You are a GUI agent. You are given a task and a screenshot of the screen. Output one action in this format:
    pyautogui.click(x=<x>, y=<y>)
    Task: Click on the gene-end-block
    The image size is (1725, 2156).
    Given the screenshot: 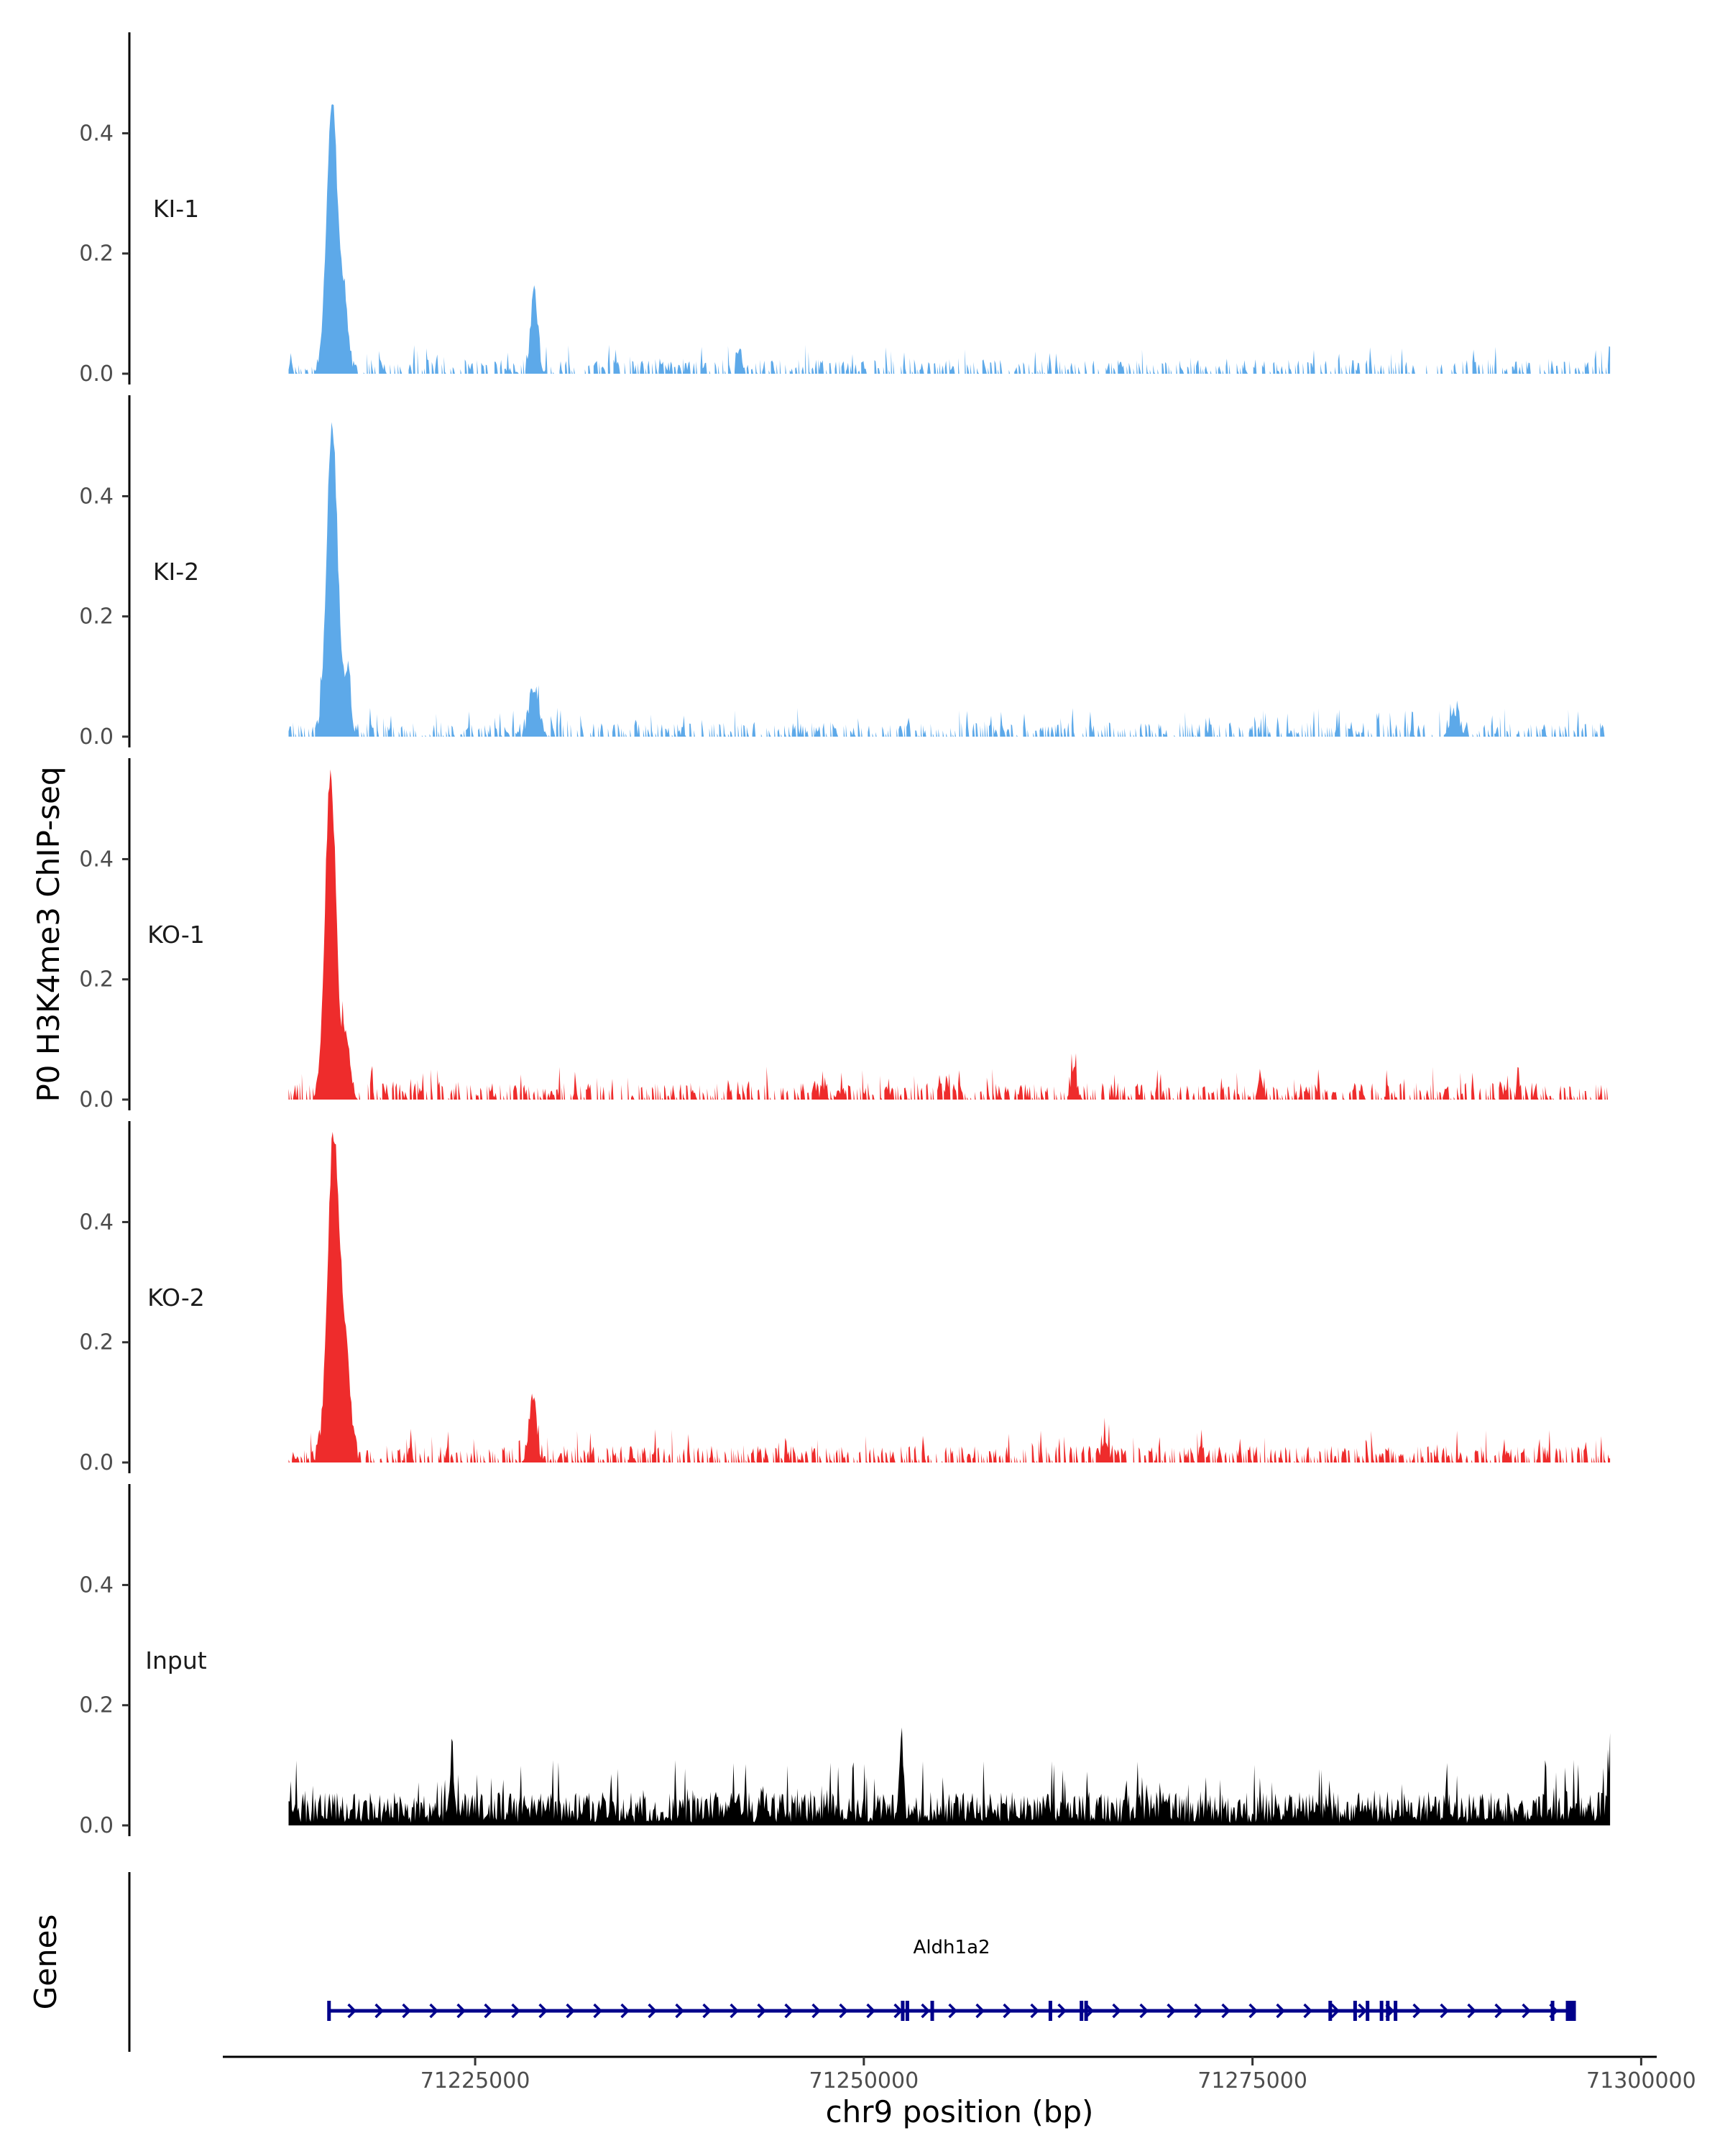 What is the action you would take?
    pyautogui.click(x=1570, y=2011)
    